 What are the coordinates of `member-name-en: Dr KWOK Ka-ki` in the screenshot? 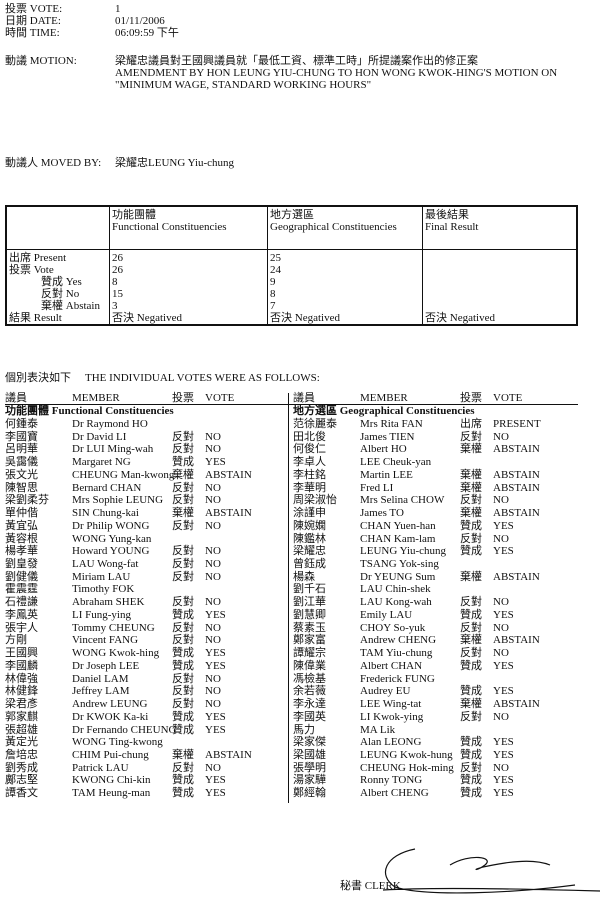 It's located at (110, 716).